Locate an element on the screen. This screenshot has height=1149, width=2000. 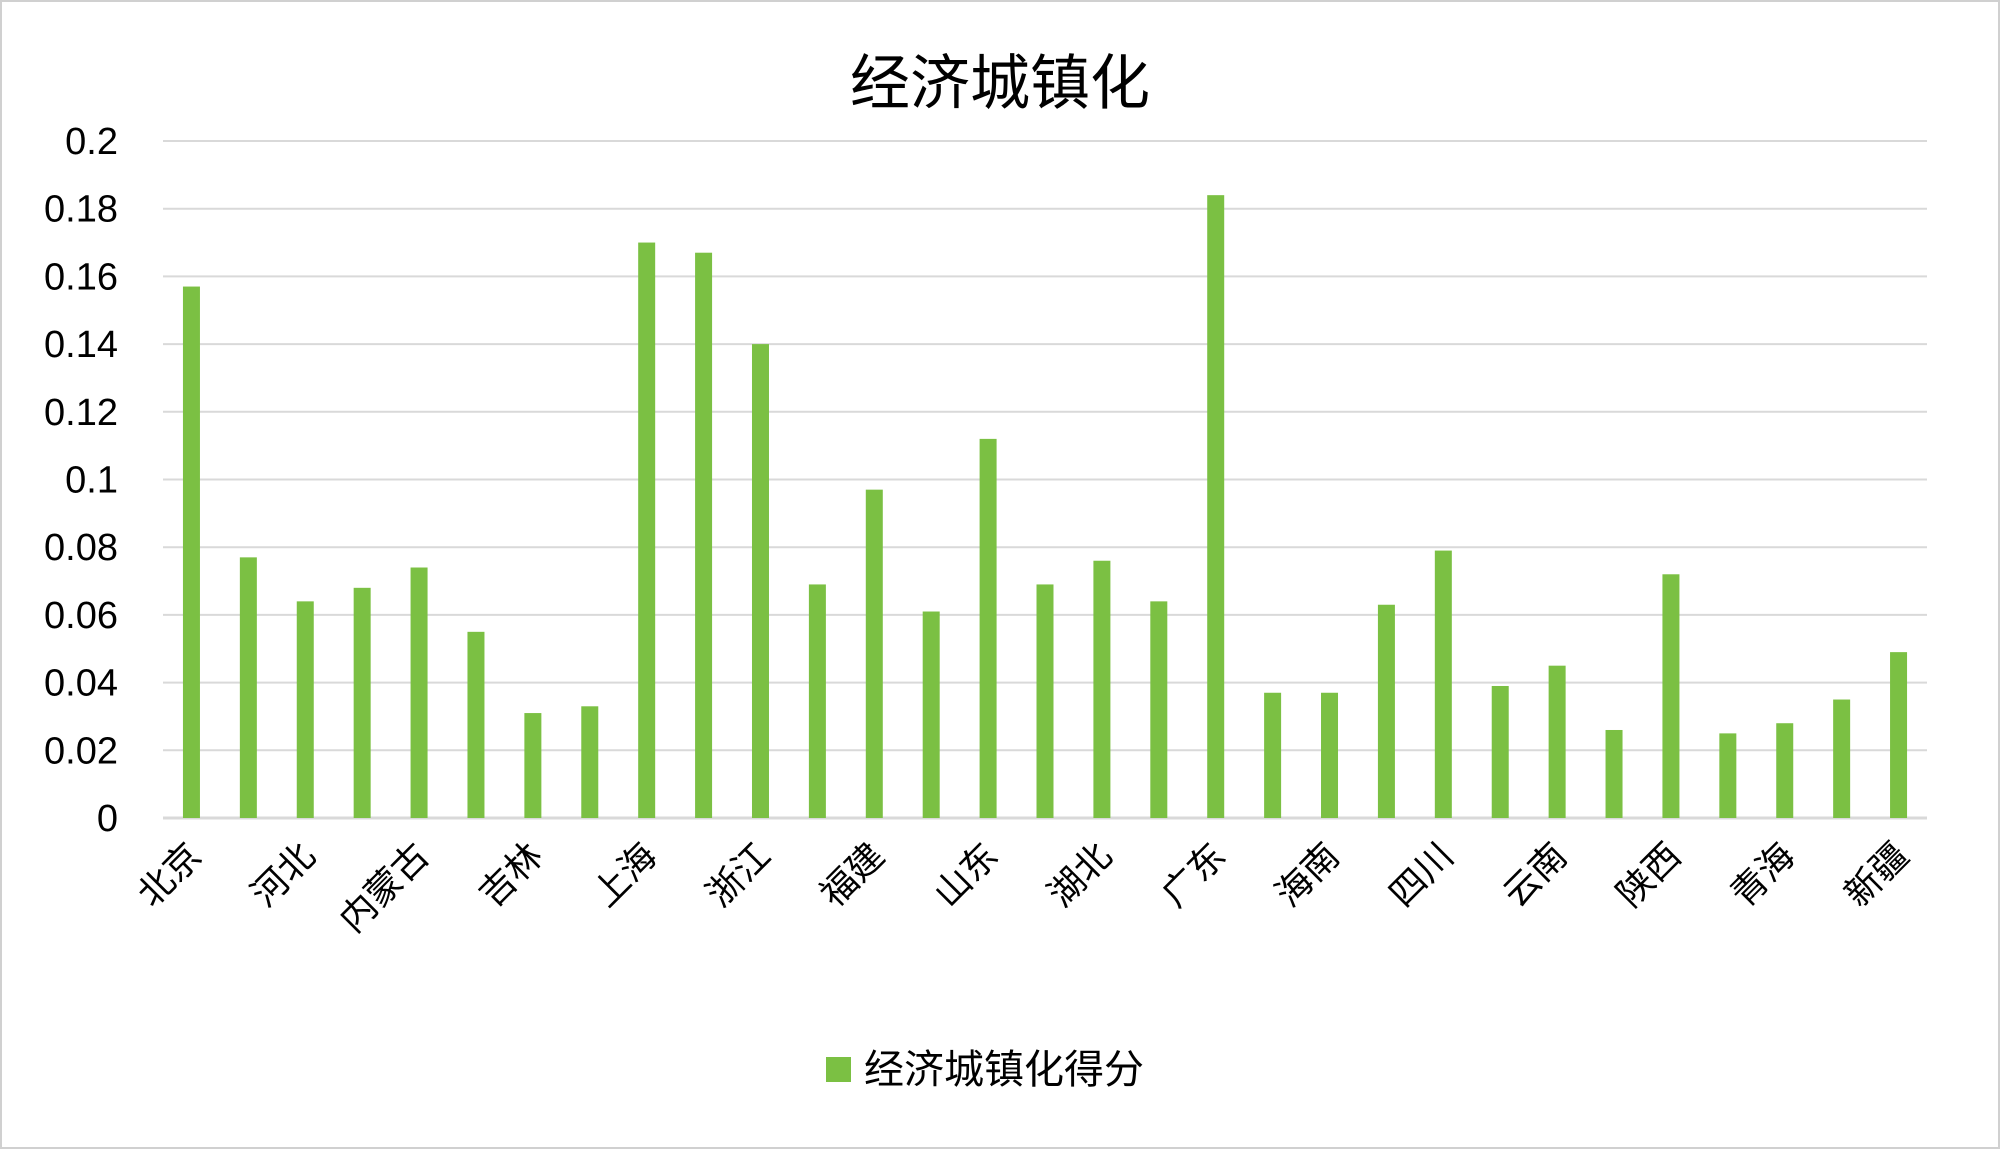
y-tick-label: 0.08 is located at coordinates (81, 548).